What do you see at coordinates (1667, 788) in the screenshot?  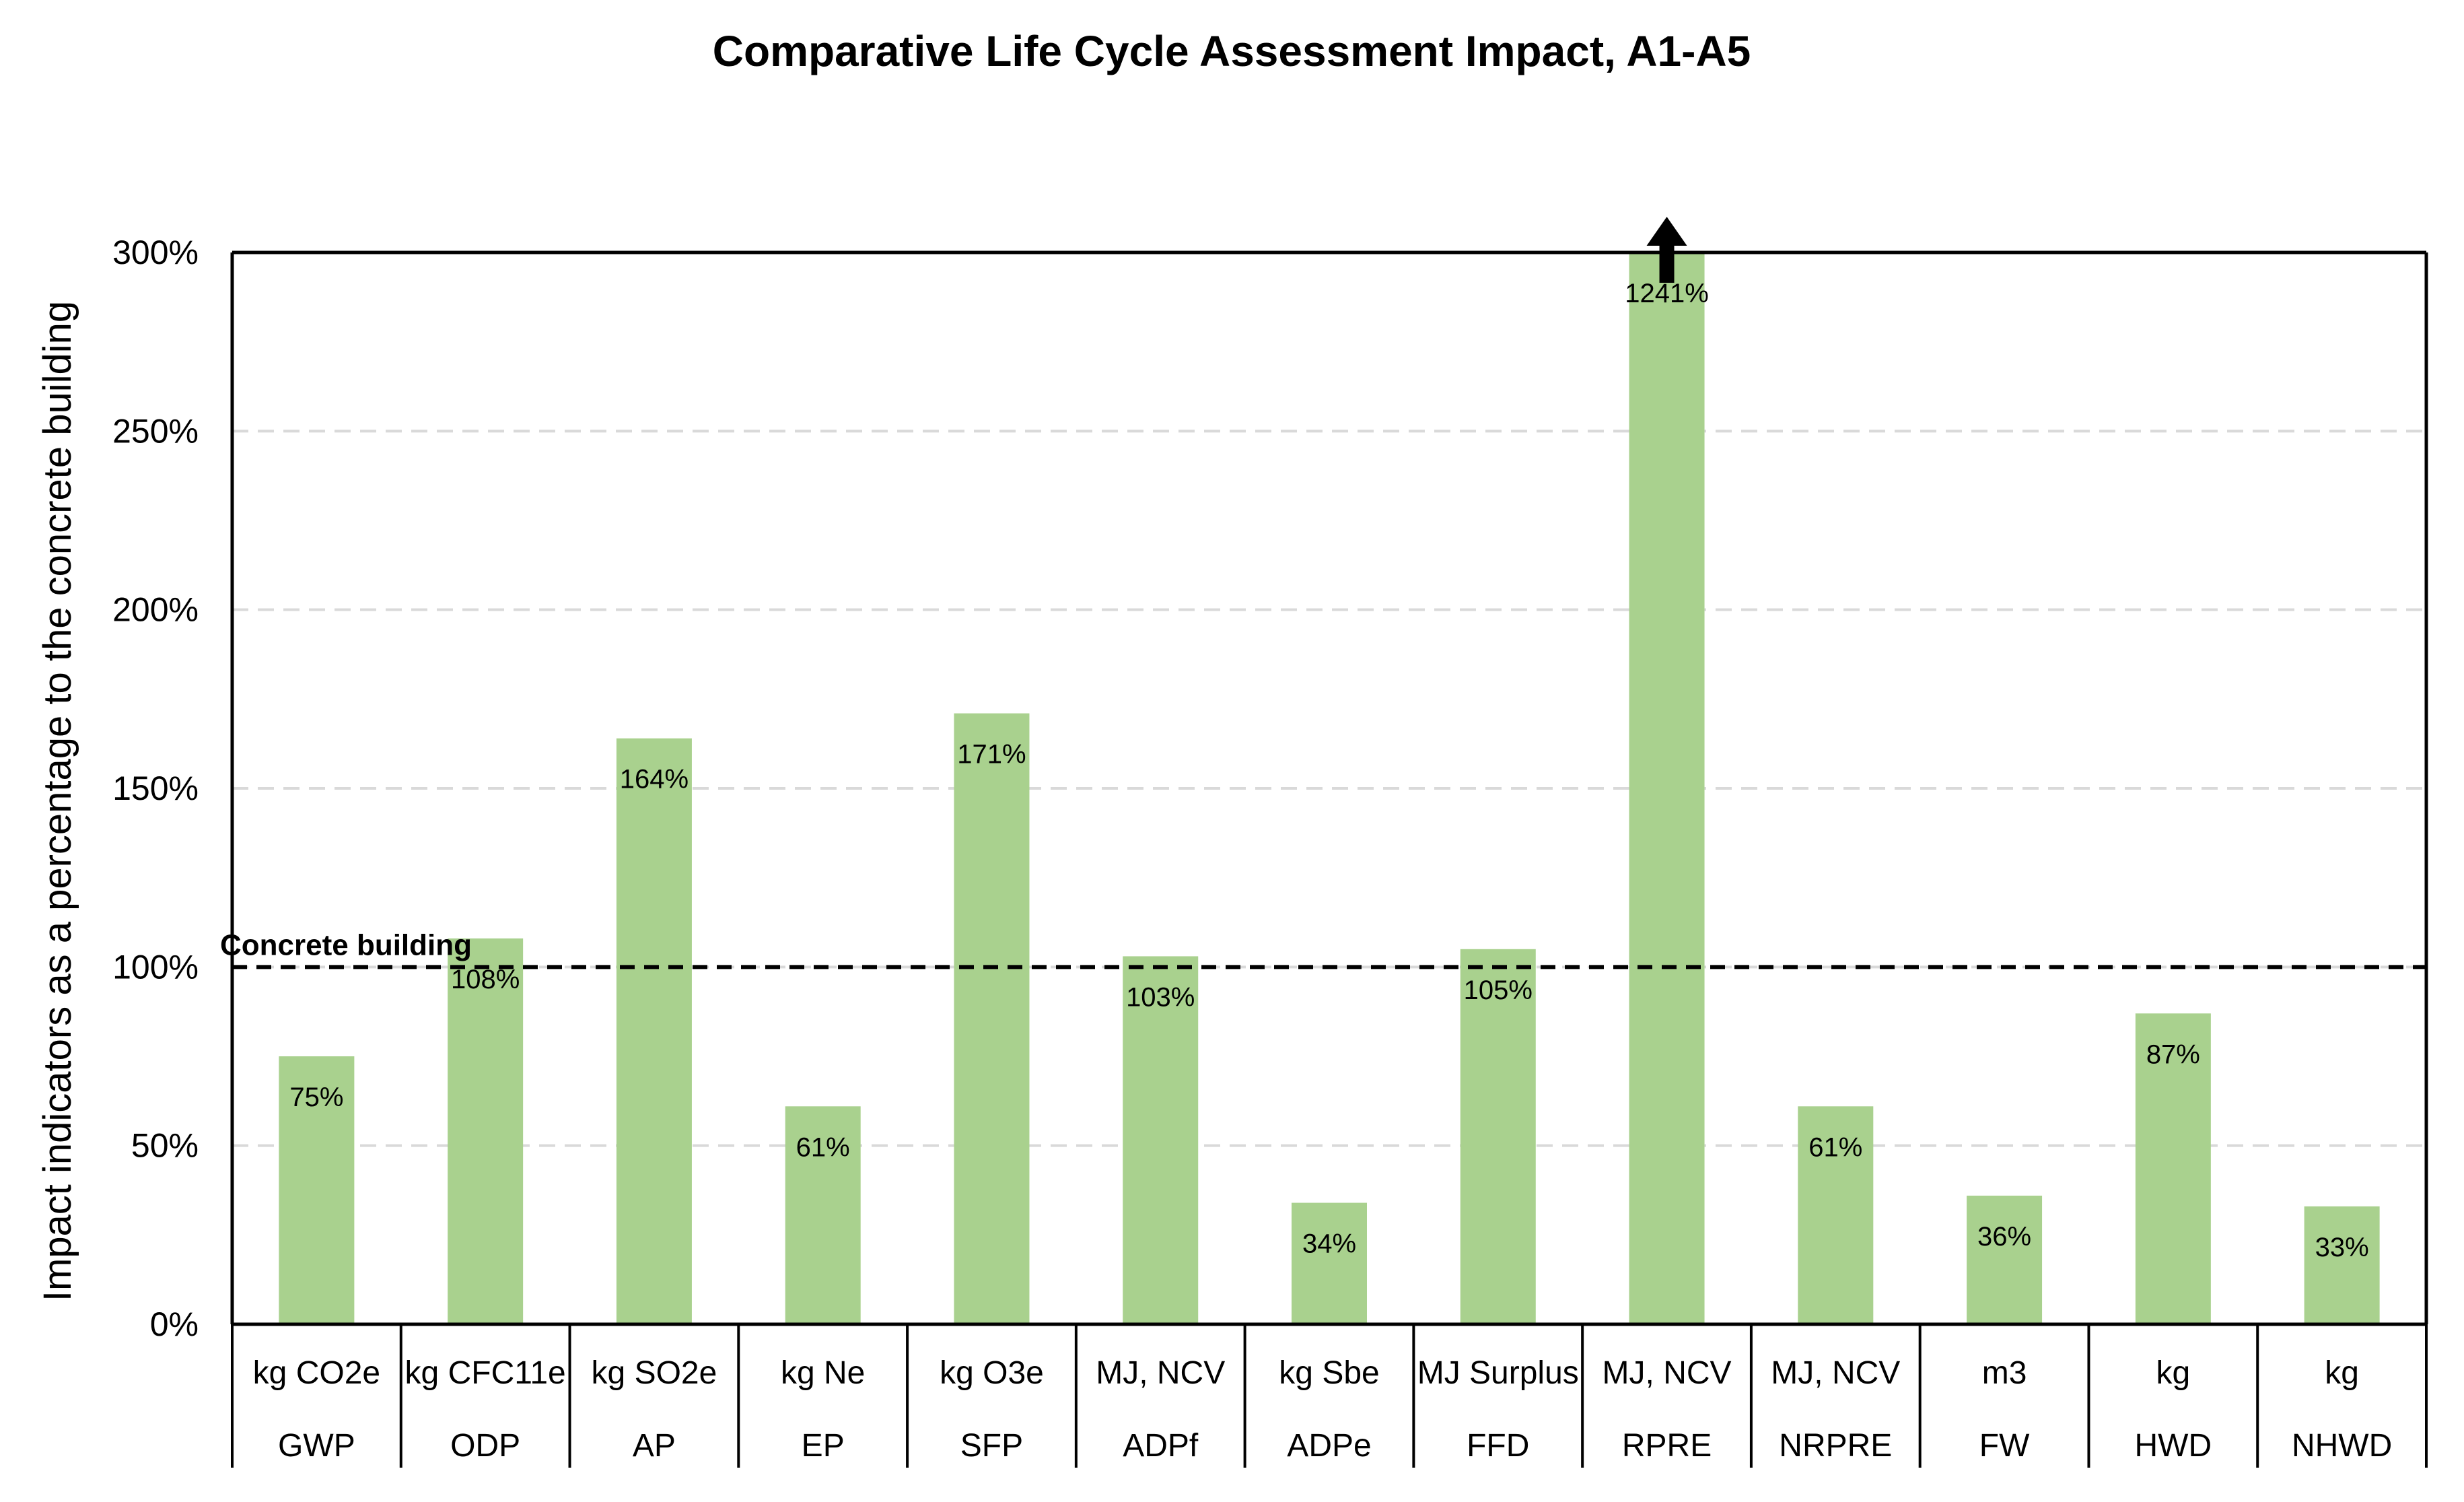 I see `bar-rpre` at bounding box center [1667, 788].